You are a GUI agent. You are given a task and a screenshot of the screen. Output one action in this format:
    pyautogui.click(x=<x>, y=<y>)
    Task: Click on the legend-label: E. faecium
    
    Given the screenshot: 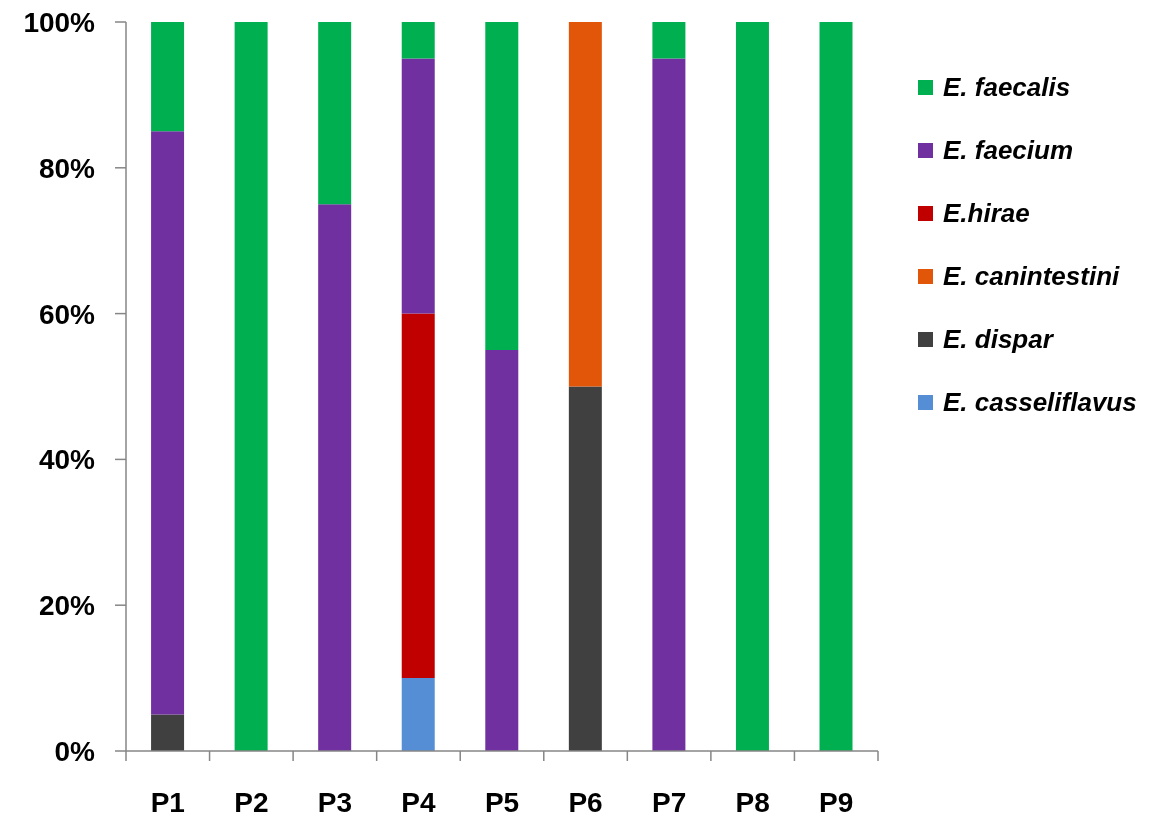 What is the action you would take?
    pyautogui.click(x=1008, y=150)
    